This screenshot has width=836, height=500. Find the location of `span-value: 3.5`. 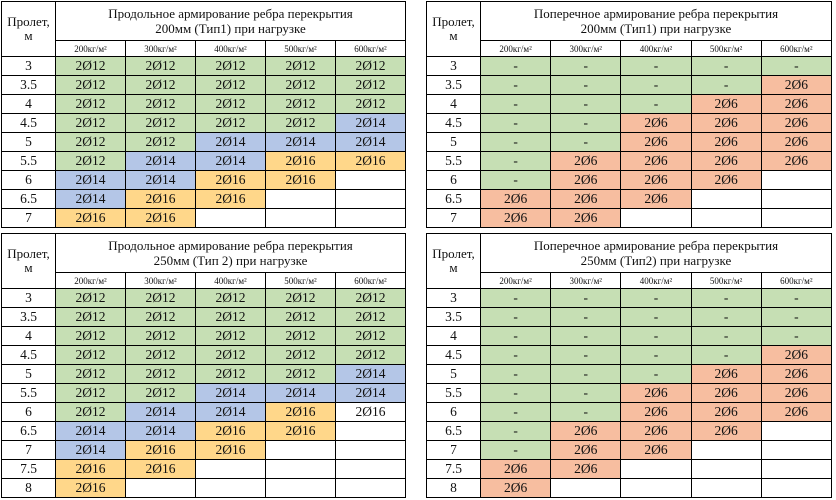

span-value: 3.5 is located at coordinates (28, 85).